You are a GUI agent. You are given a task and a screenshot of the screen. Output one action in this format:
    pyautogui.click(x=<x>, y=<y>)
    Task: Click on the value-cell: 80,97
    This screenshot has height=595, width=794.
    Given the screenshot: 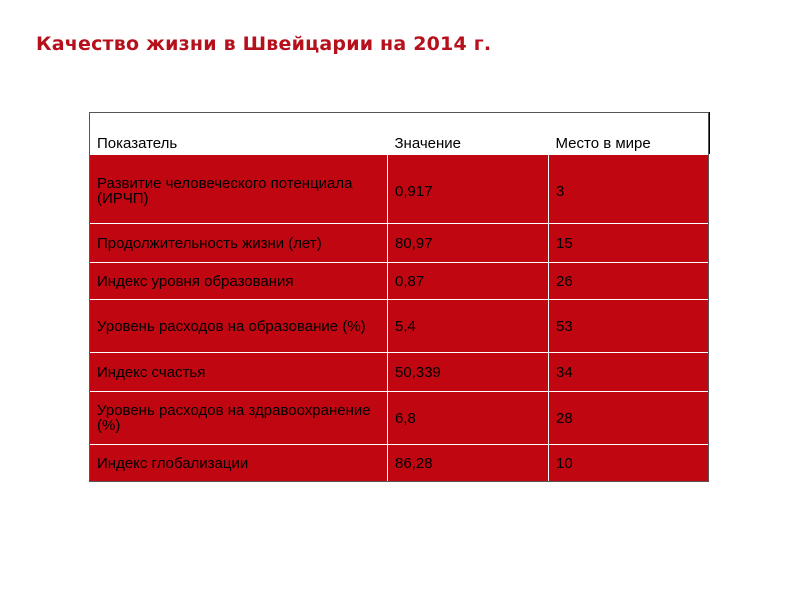 What is the action you would take?
    pyautogui.click(x=468, y=243)
    